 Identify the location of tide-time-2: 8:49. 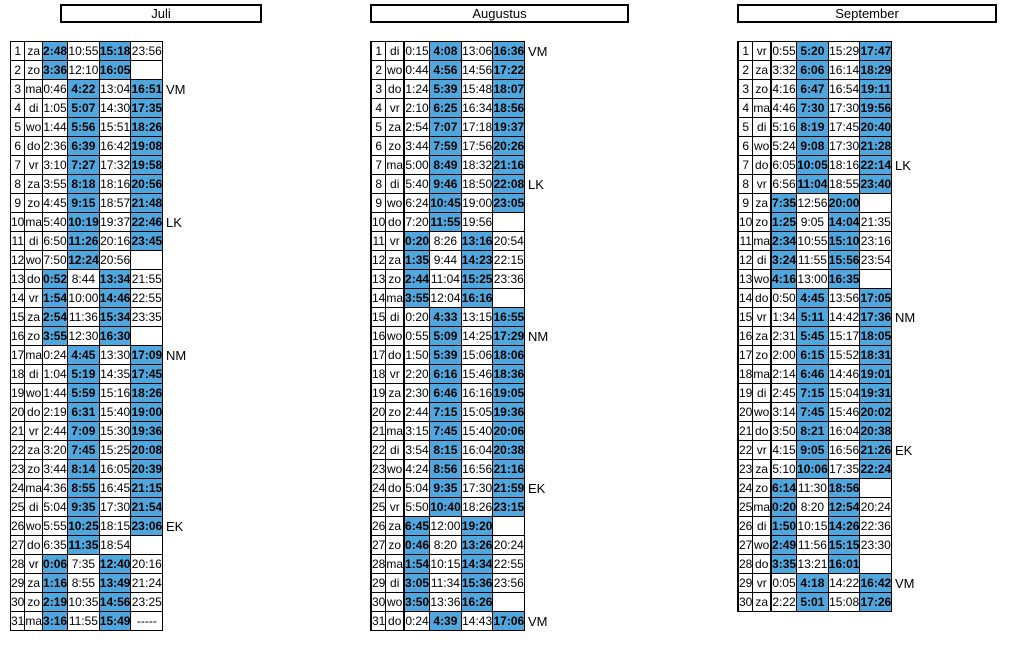
(445, 165).